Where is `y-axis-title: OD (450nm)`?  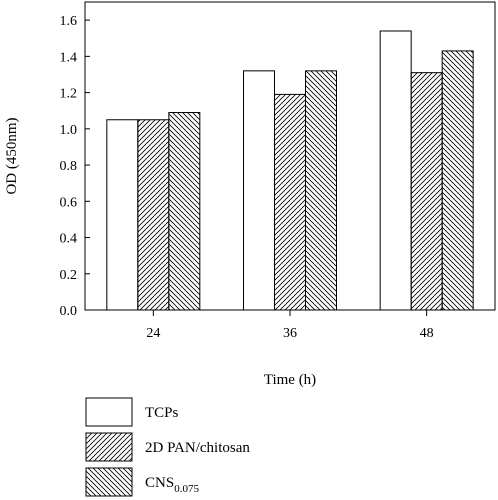
y-axis-title: OD (450nm) is located at coordinates (12, 155).